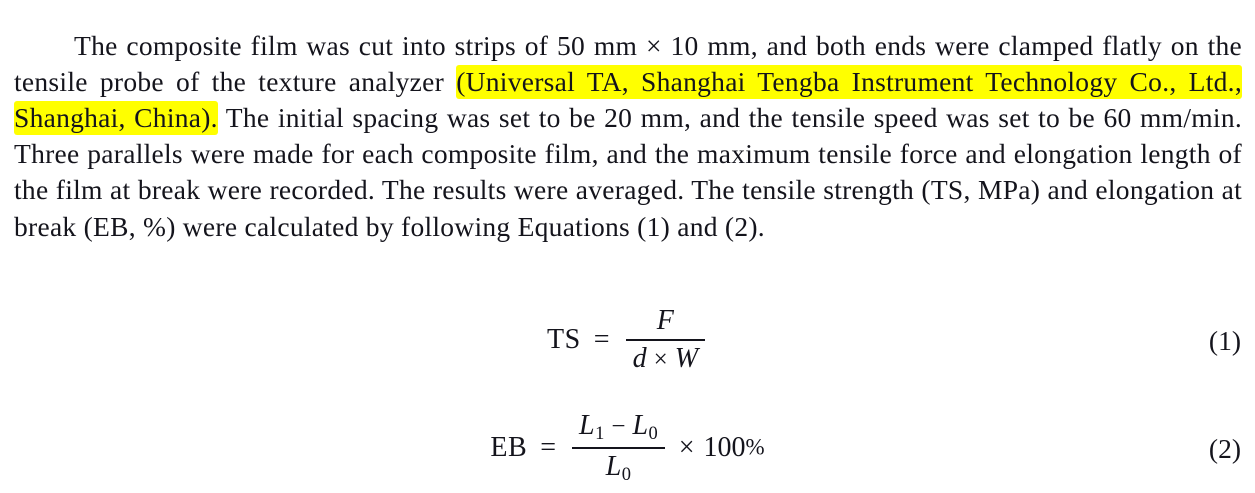 The width and height of the screenshot is (1255, 493). I want to click on equation-2-tail-operator: ×, so click(686, 447).